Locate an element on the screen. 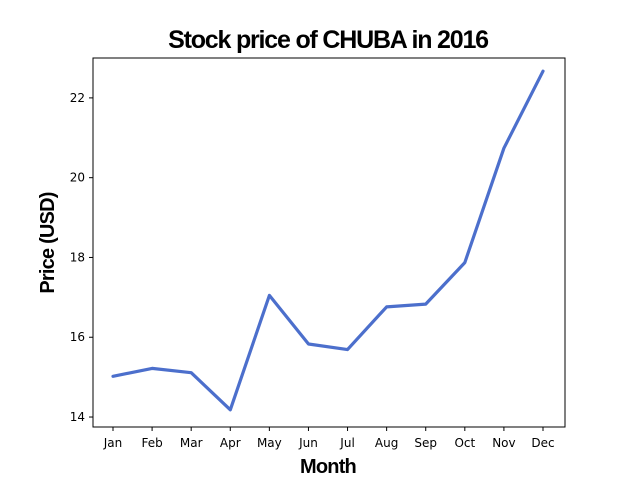 The image size is (640, 485). y-tick-label: 18 is located at coordinates (77, 257).